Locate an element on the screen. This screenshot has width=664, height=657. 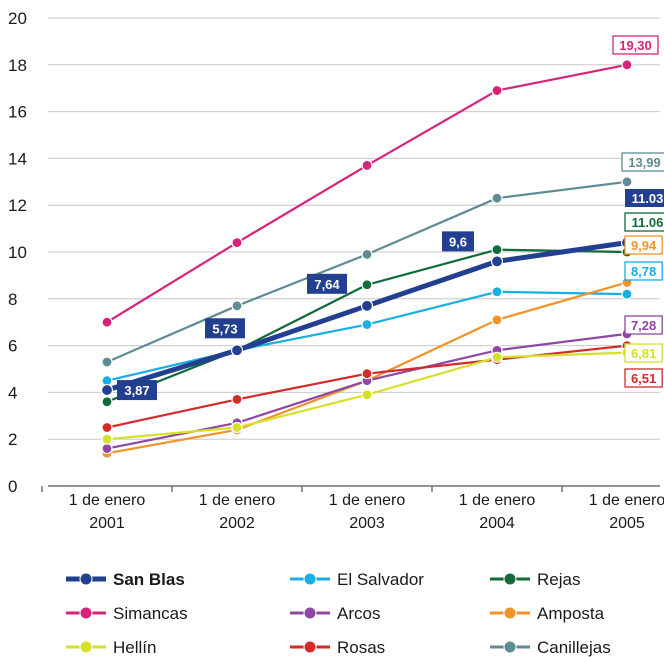
series-hellin is located at coordinates (367, 396).